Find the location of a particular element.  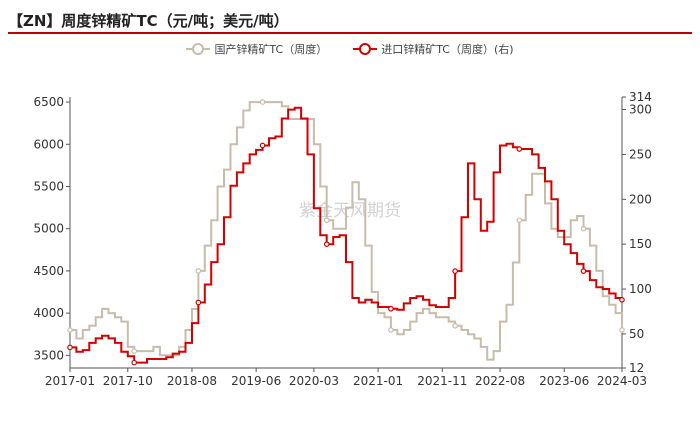

right-tick-label: 200 is located at coordinates (640, 199).